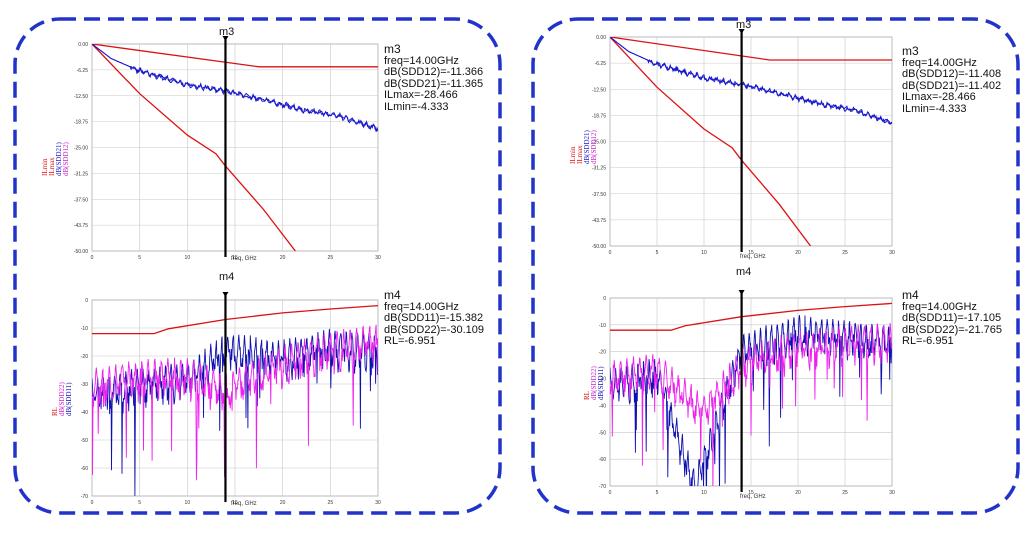  What do you see at coordinates (753, 497) in the screenshot?
I see `right-rl-xlabel: freq, GHz` at bounding box center [753, 497].